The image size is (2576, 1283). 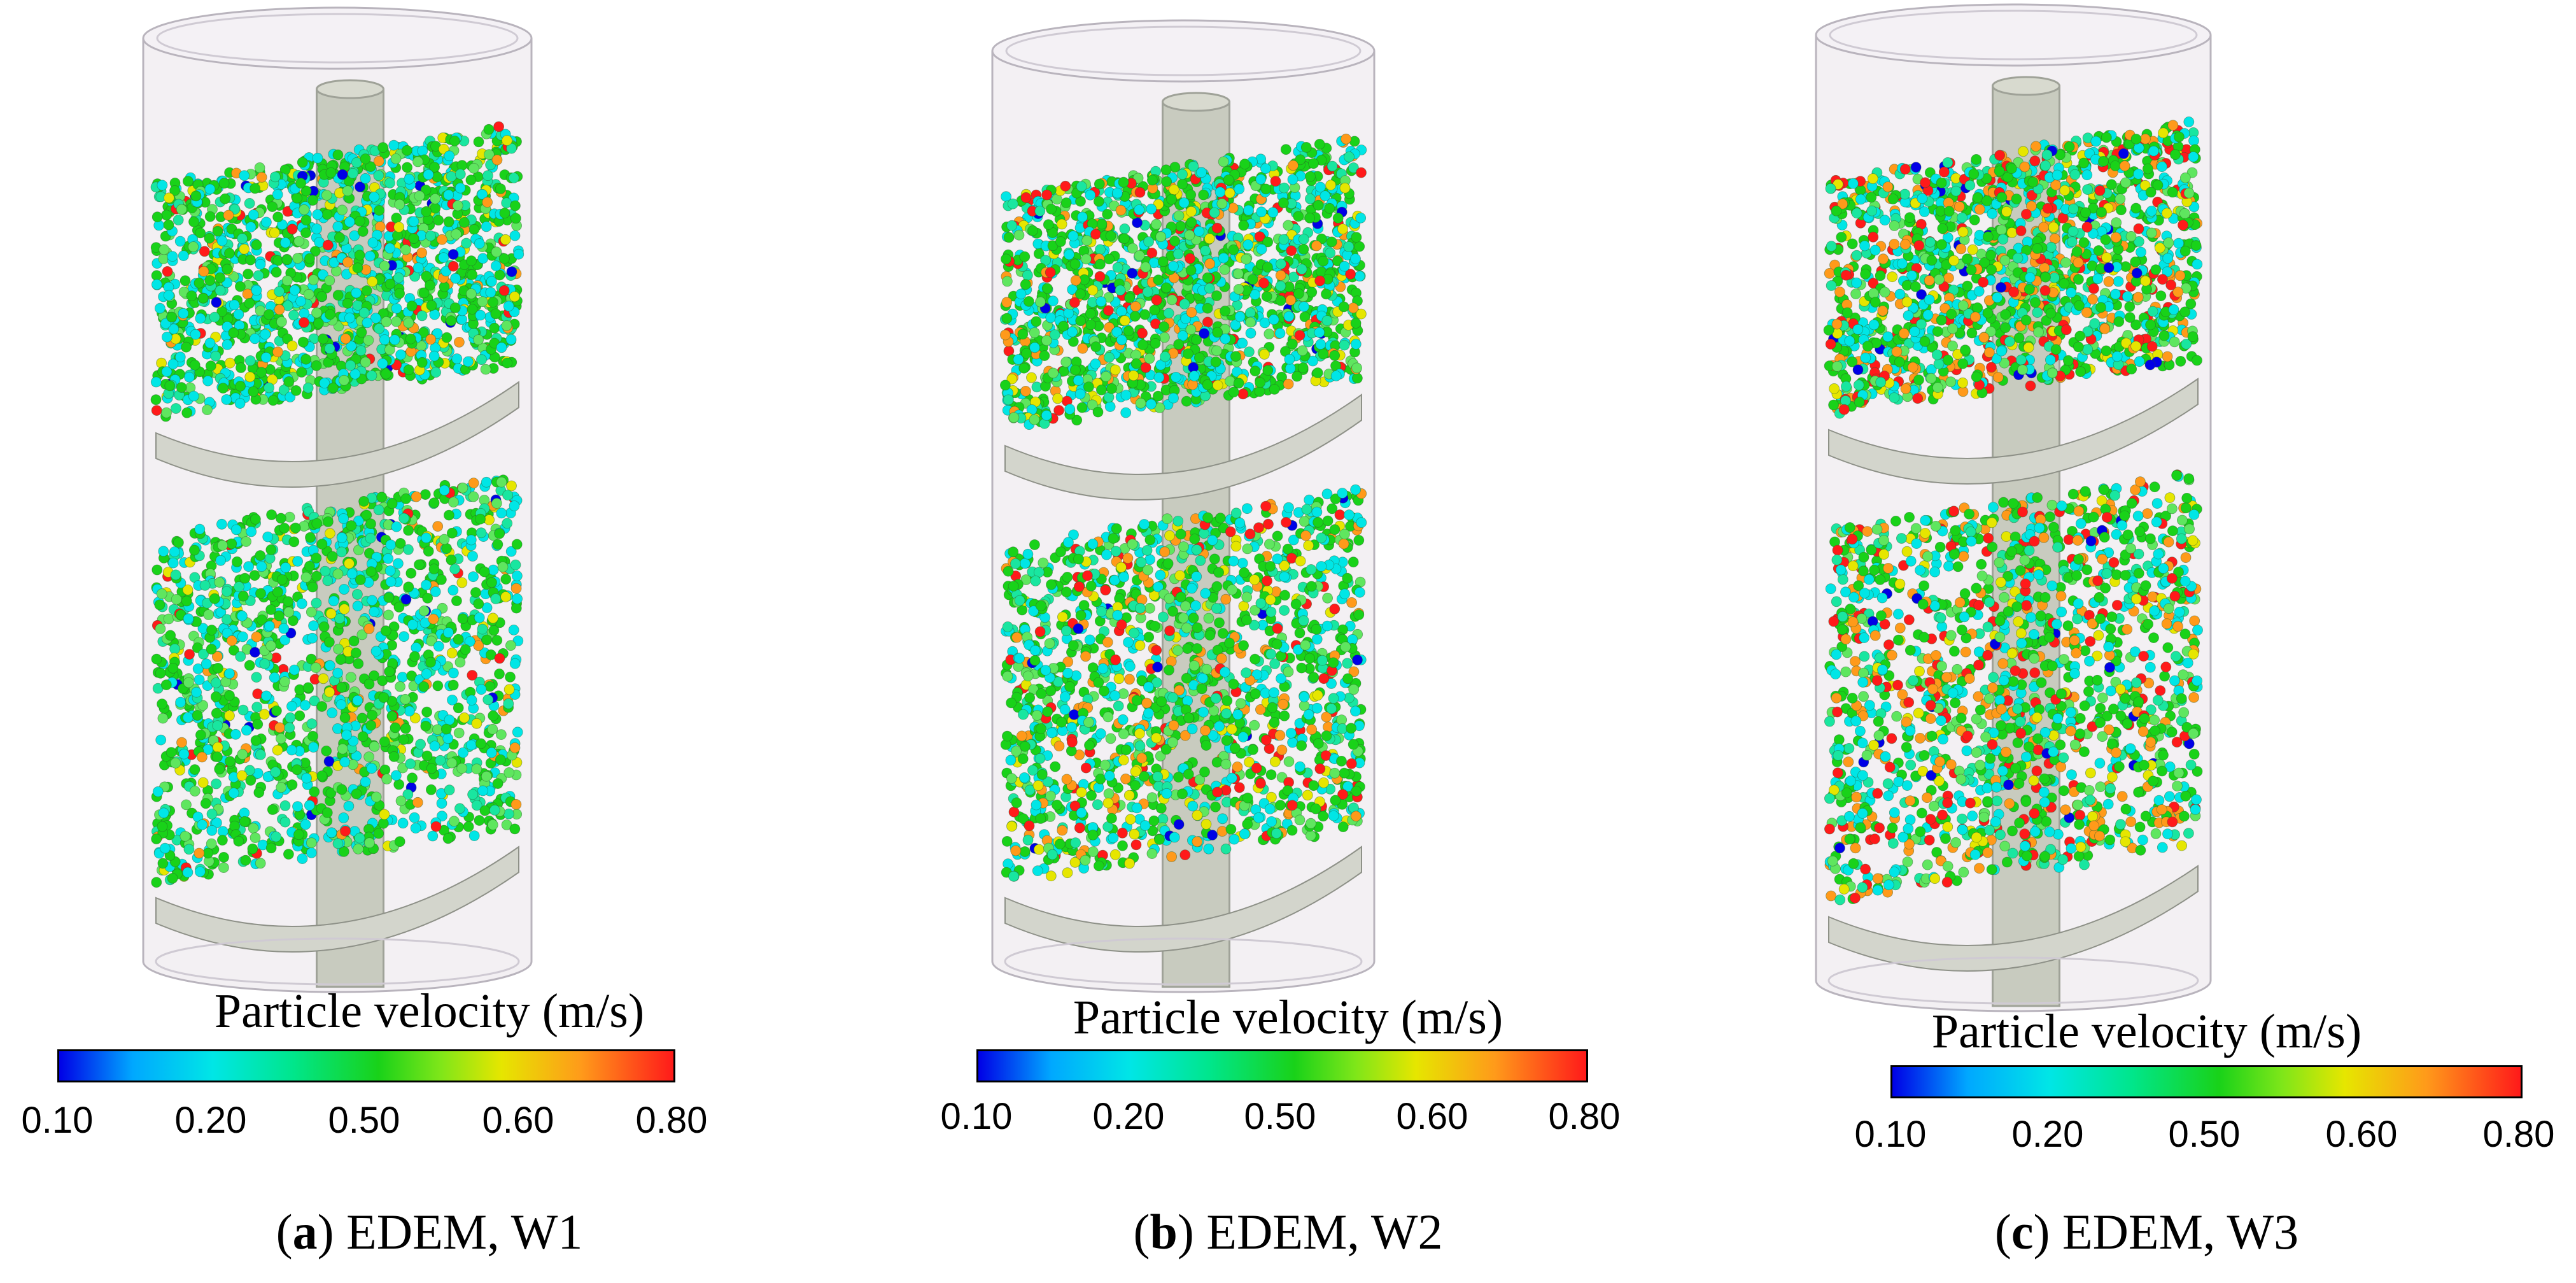 What do you see at coordinates (2042, 1231) in the screenshot?
I see `caption-c-close: )` at bounding box center [2042, 1231].